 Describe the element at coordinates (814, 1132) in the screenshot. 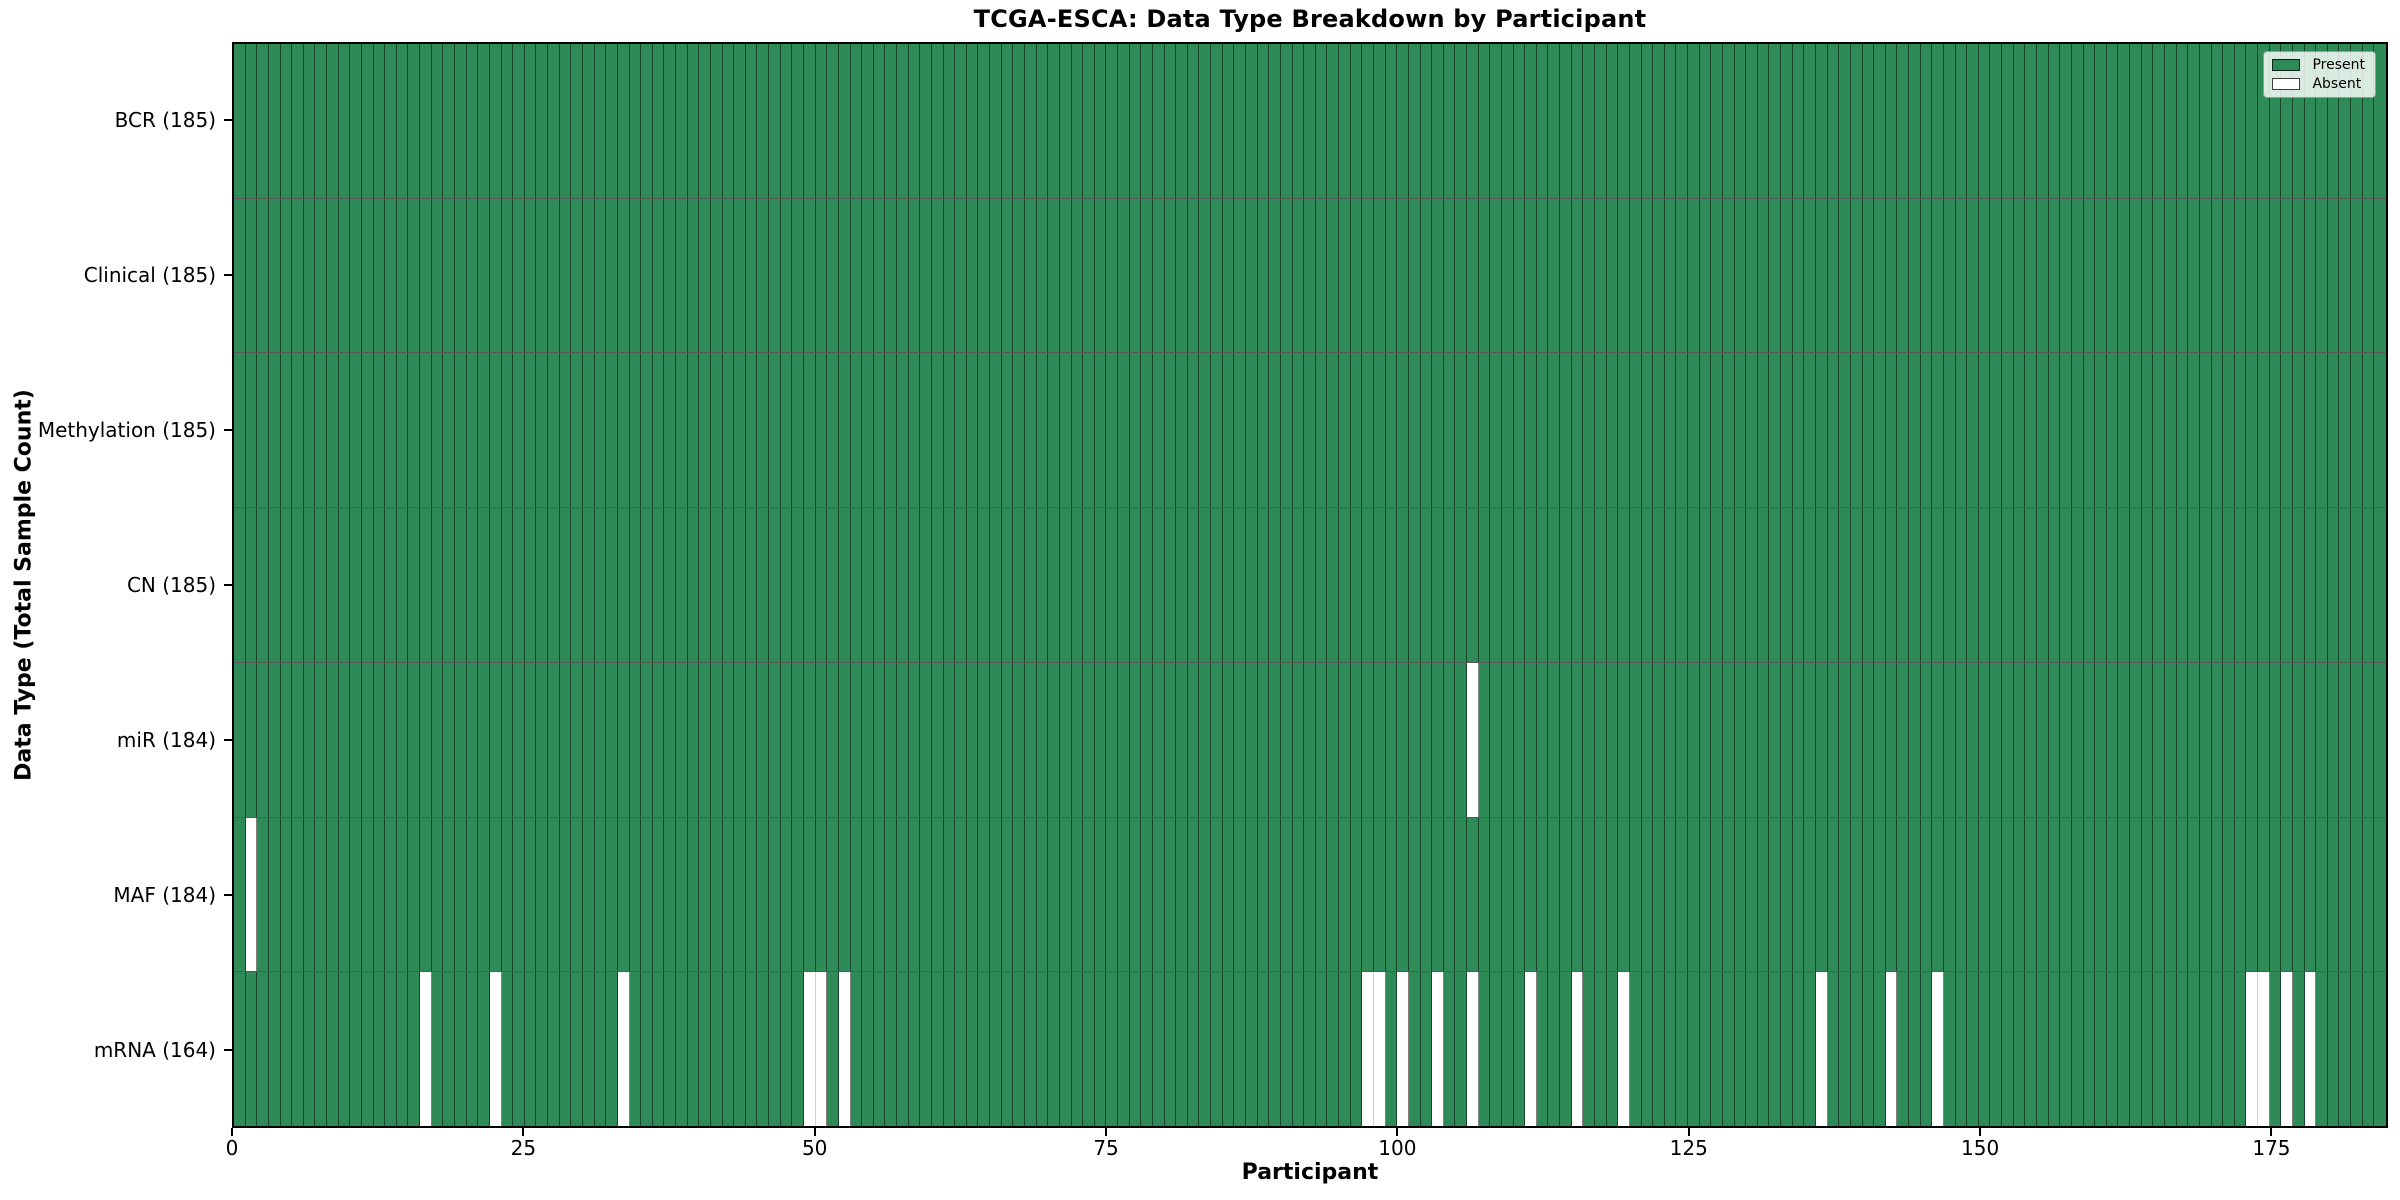

I see `x-tick-mark` at that location.